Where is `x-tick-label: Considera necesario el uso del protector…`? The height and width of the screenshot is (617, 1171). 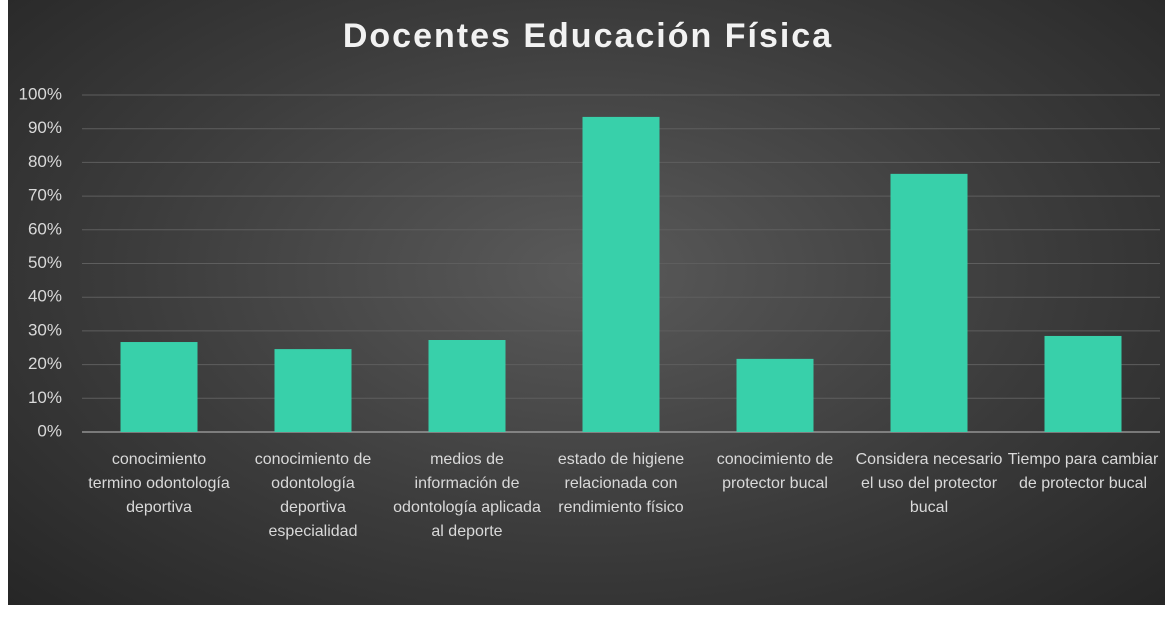
x-tick-label: Considera necesario el uso del protector… is located at coordinates (929, 483).